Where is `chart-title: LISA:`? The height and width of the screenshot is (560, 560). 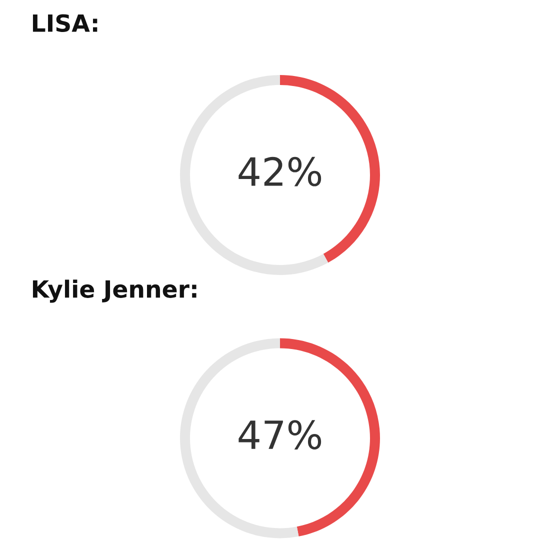
chart-title: LISA: is located at coordinates (65, 23).